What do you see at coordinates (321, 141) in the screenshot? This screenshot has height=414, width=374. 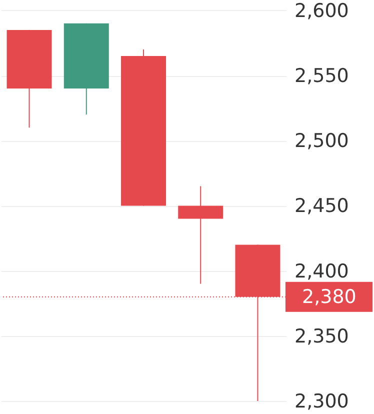 I see `y-tick-label: 2,500` at bounding box center [321, 141].